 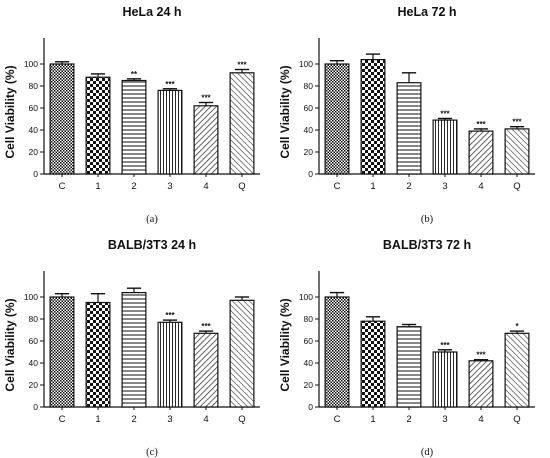 I want to click on panel-caption: (b), so click(x=427, y=219).